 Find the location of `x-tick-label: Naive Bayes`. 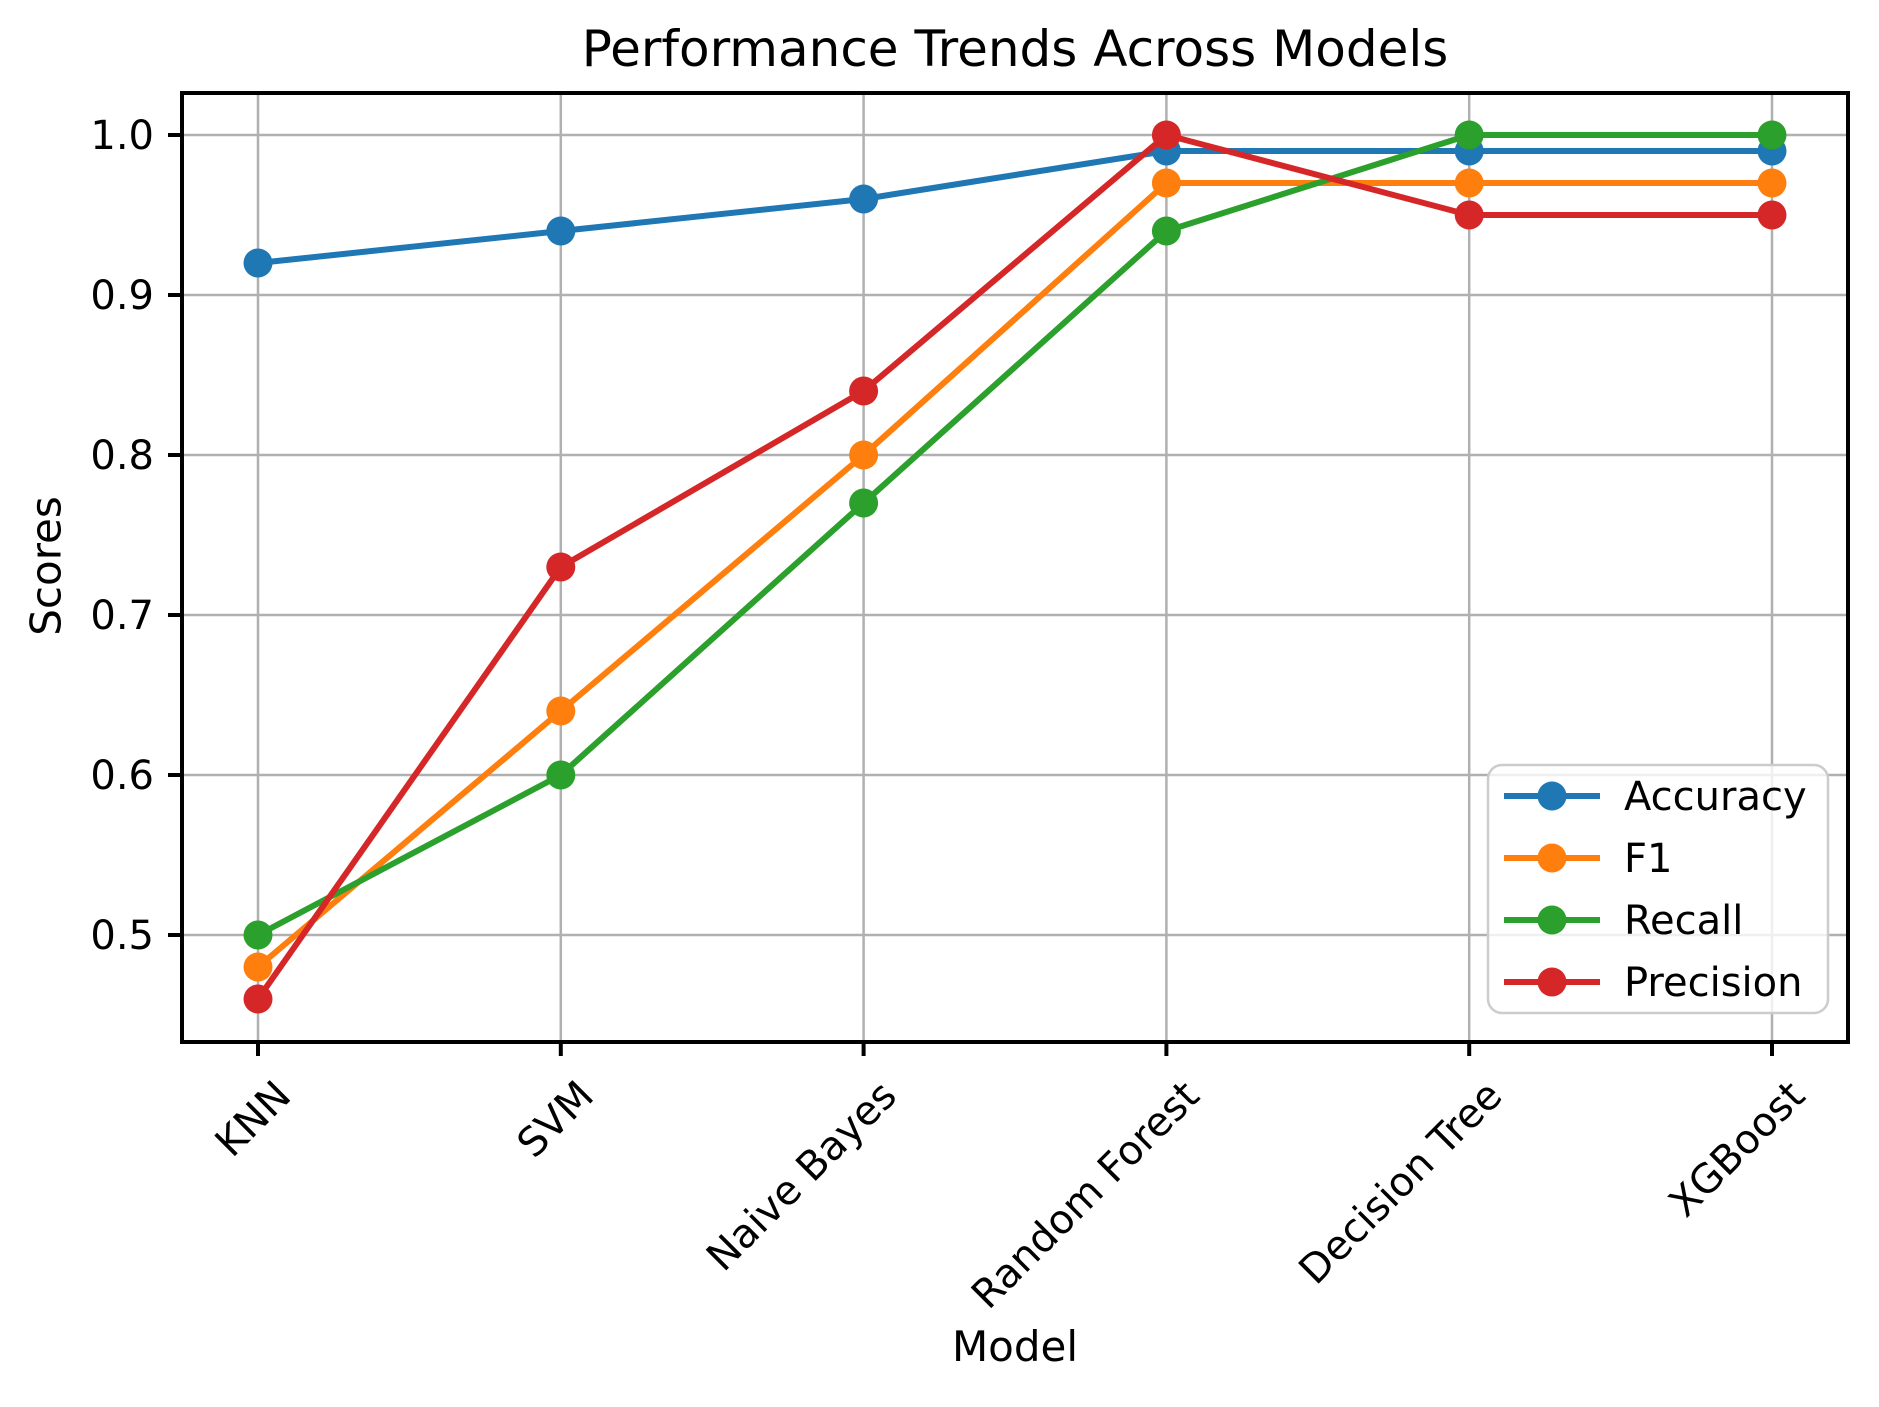

x-tick-label: Naive Bayes is located at coordinates (802, 1177).